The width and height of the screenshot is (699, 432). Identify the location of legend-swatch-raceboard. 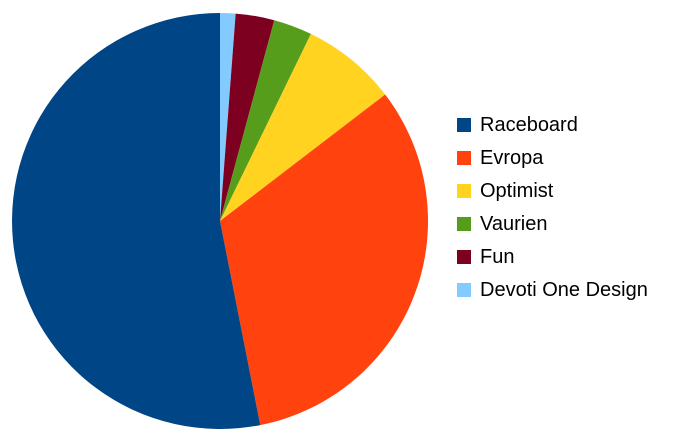
(464, 124).